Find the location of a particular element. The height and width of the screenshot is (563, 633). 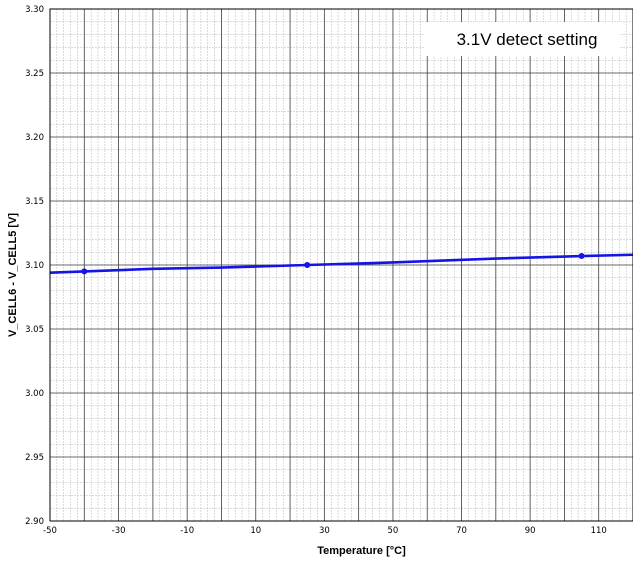

x-tick-label: -30 is located at coordinates (119, 531).